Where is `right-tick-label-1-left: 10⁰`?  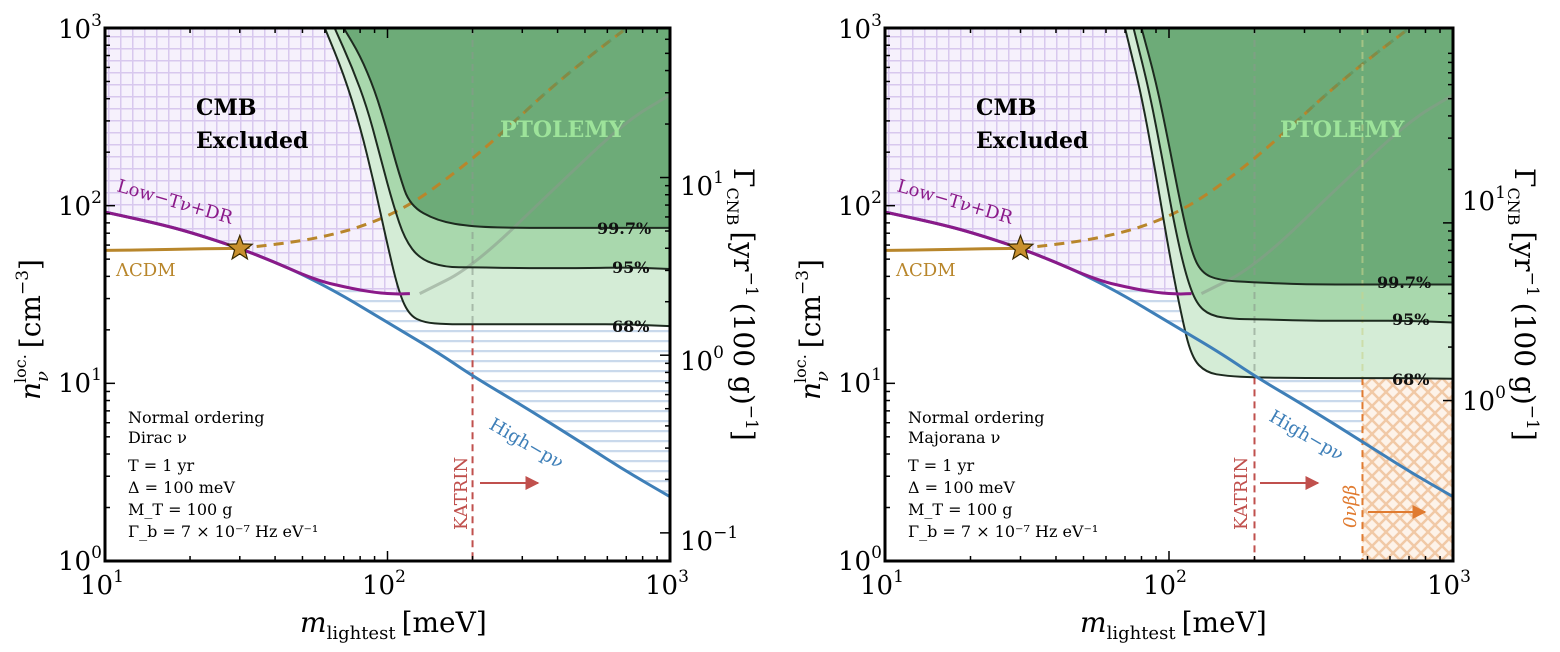
right-tick-label-1-left: 10⁰ is located at coordinates (702, 360).